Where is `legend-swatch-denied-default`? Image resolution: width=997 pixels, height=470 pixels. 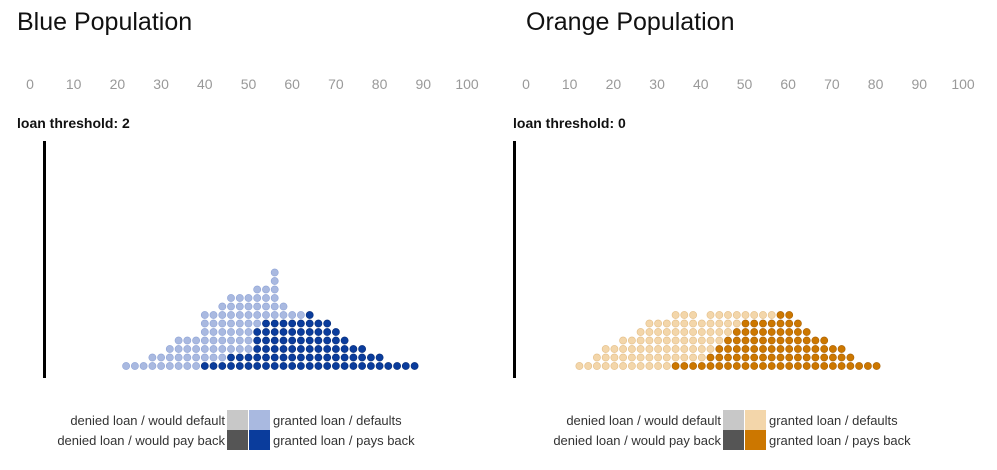 legend-swatch-denied-default is located at coordinates (733, 420).